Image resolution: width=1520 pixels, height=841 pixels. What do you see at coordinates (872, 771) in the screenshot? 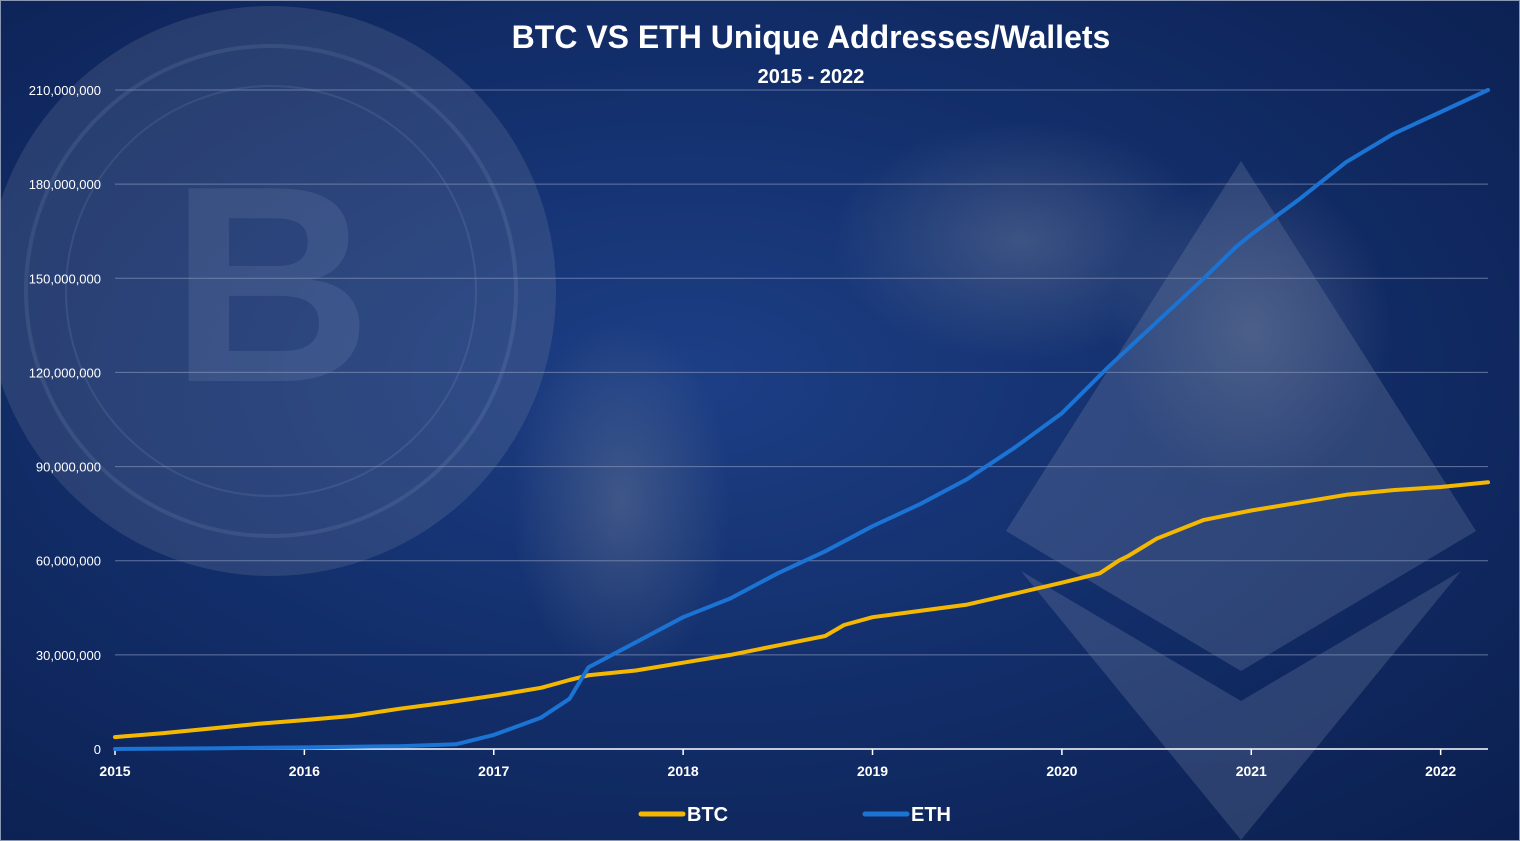
I see `x-tick-label: 2019` at bounding box center [872, 771].